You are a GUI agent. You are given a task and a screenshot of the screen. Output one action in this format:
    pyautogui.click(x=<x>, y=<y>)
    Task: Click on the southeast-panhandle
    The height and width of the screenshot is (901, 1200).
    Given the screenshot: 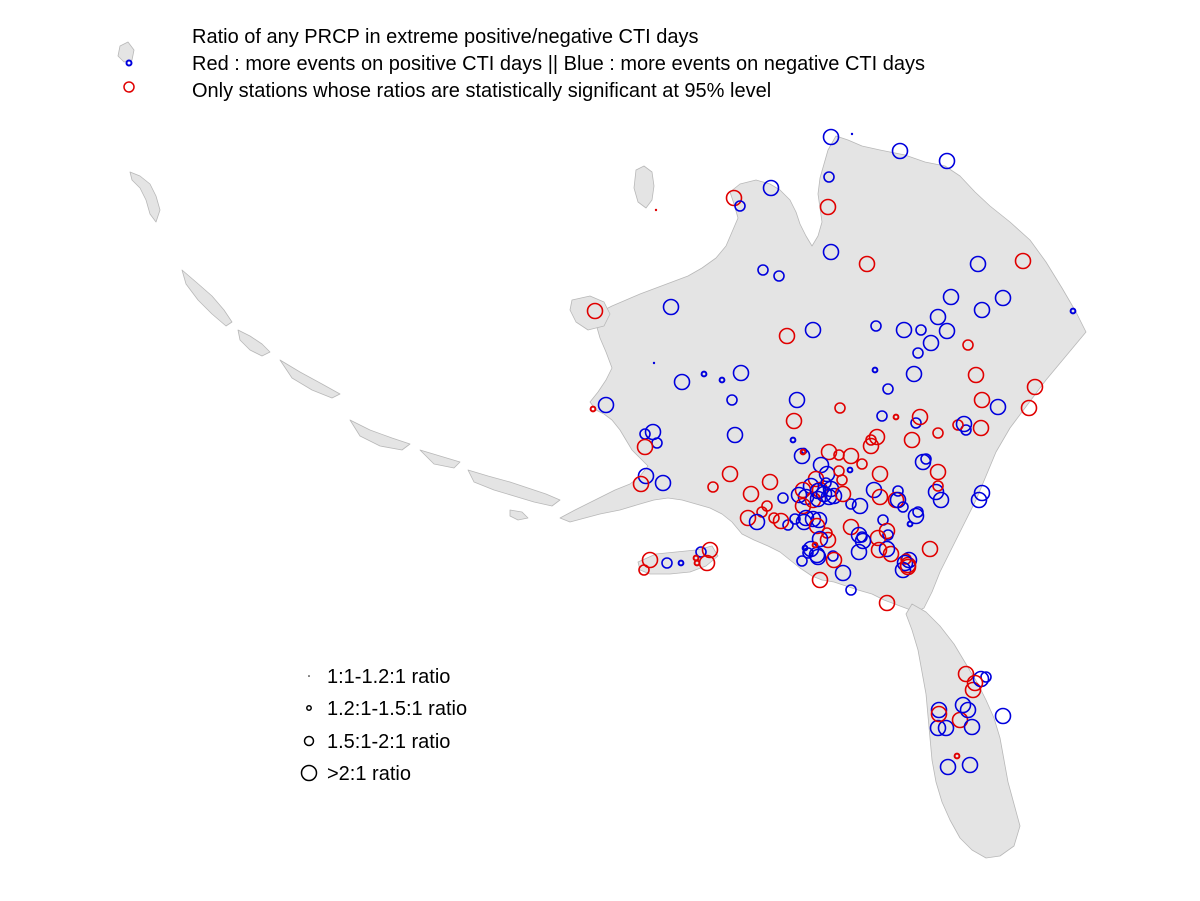 What is the action you would take?
    pyautogui.click(x=963, y=731)
    